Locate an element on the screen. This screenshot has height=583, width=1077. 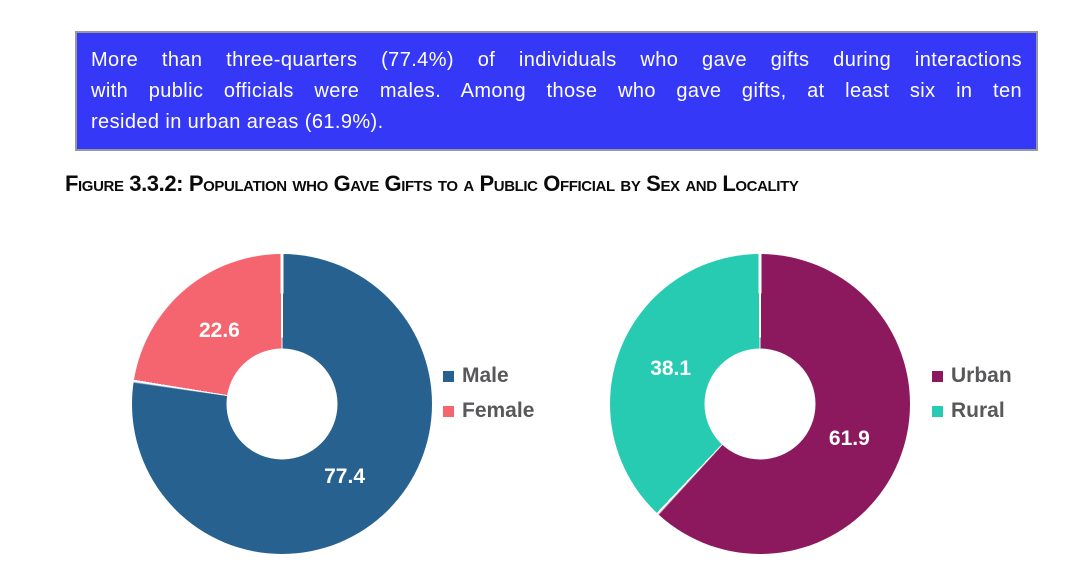
legend-swatch-male is located at coordinates (448, 376).